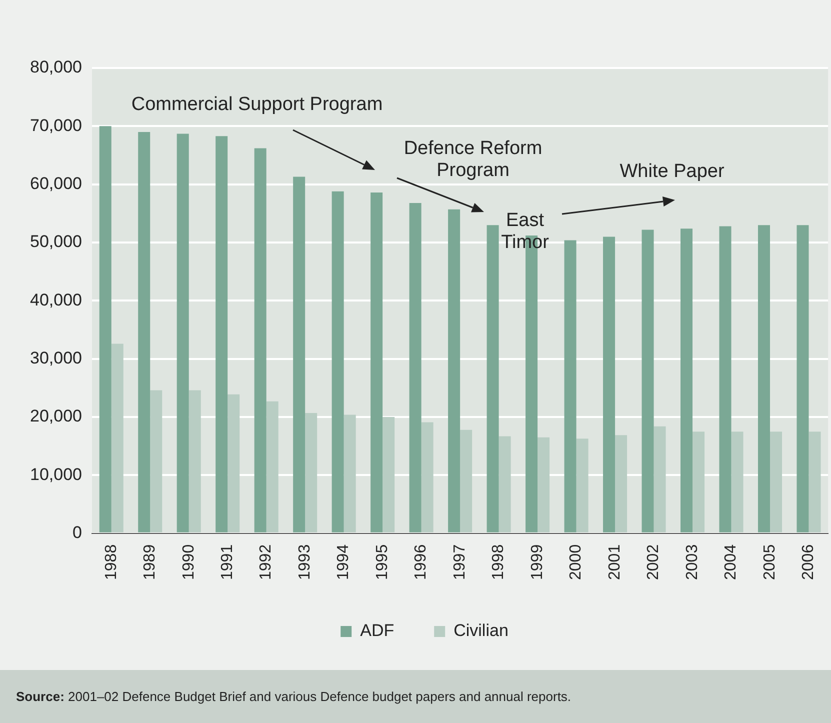 The width and height of the screenshot is (831, 723). I want to click on y-tick-label: 50,000, so click(56, 242).